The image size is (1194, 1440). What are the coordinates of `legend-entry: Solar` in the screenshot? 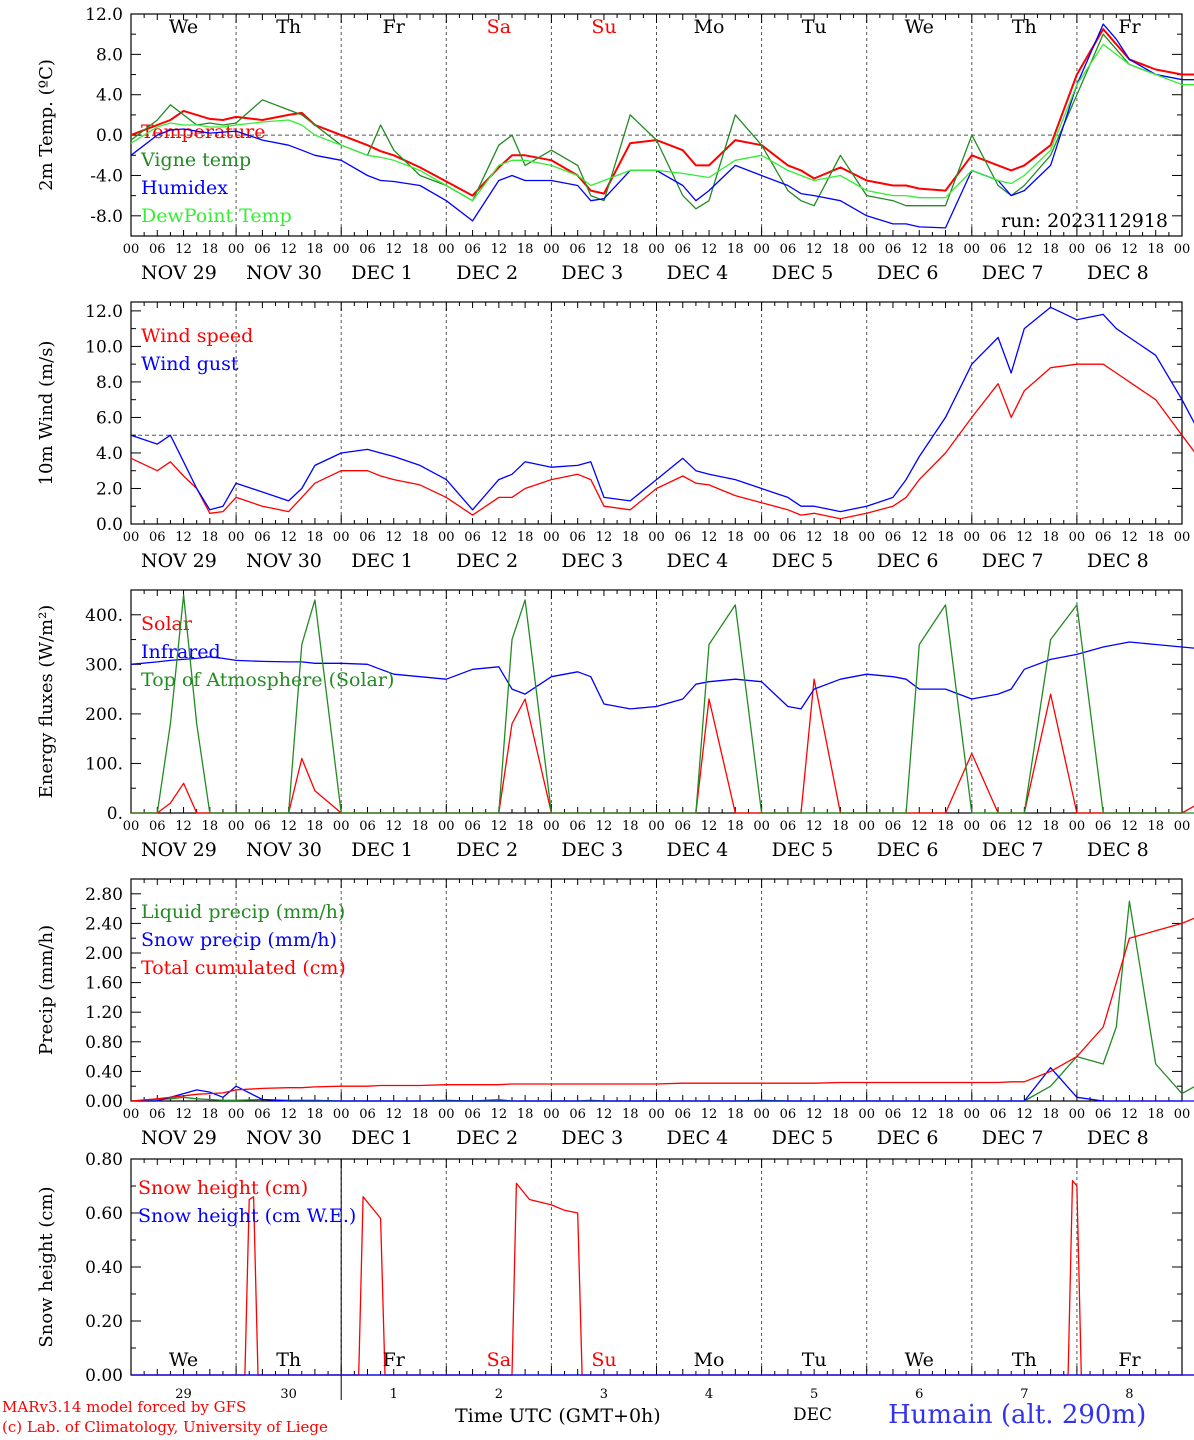 It's located at (167, 624).